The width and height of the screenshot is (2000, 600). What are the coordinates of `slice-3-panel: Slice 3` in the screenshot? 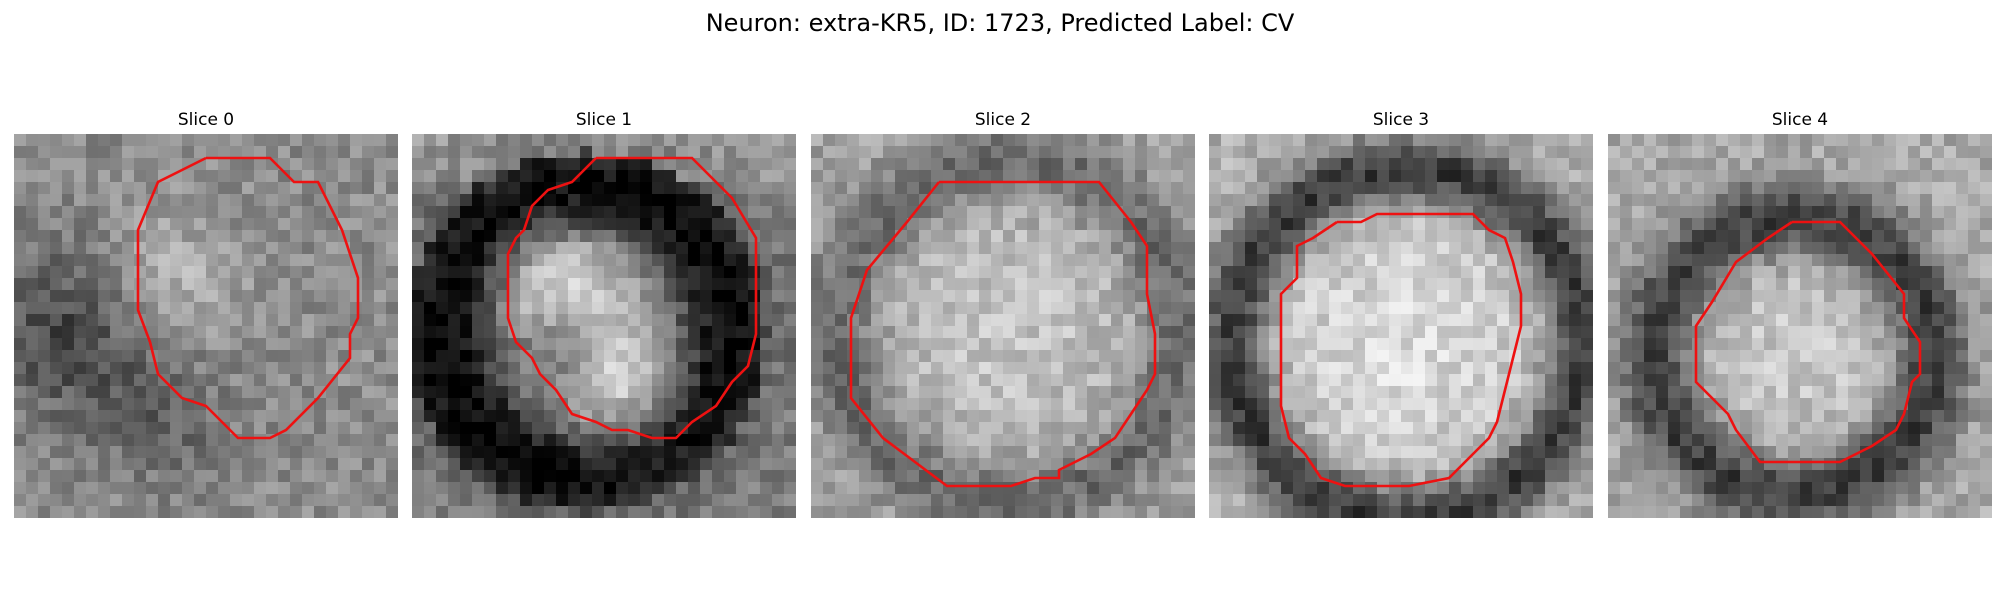 It's located at (1401, 120).